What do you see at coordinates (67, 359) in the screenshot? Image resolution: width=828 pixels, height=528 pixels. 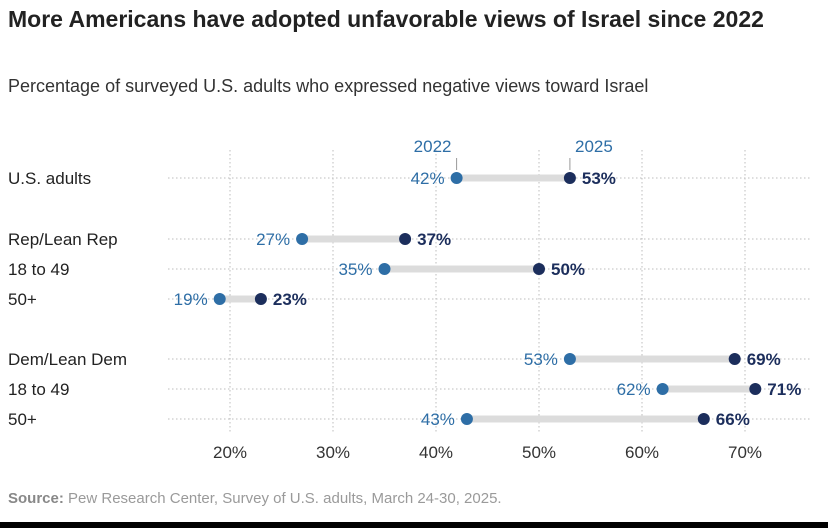 I see `row-label: Dem/Lean Dem` at bounding box center [67, 359].